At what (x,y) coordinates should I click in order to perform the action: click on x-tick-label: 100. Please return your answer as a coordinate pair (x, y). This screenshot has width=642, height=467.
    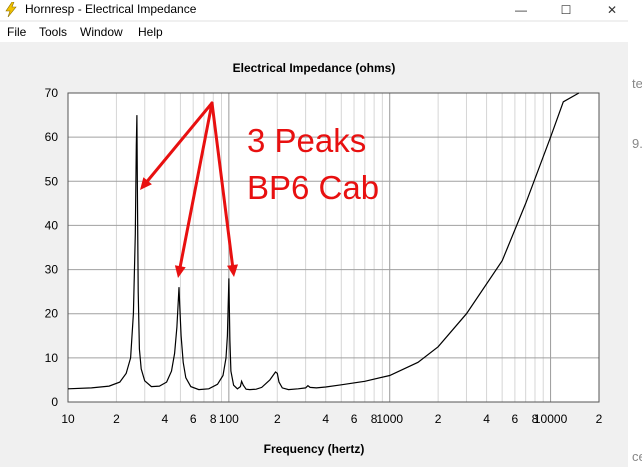
    Looking at the image, I should click on (229, 419).